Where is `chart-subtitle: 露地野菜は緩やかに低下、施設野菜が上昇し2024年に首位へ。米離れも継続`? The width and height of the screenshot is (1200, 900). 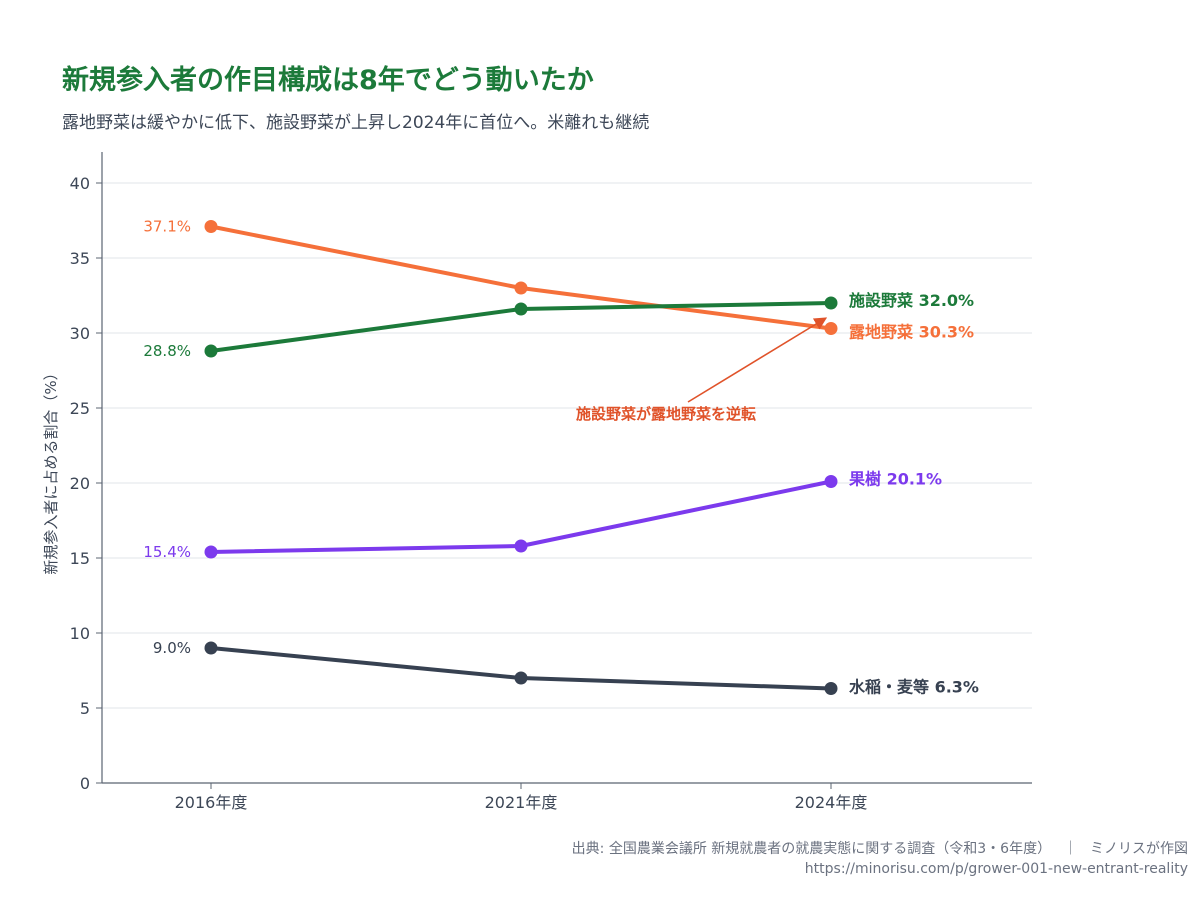 chart-subtitle: 露地野菜は緩やかに低下、施設野菜が上昇し2024年に首位へ。米離れも継続 is located at coordinates (356, 123).